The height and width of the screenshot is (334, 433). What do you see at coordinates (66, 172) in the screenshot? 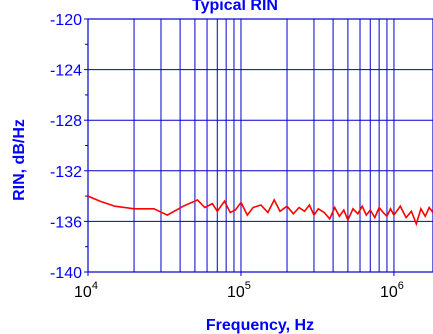
I see `y-tick-label: -132` at bounding box center [66, 172].